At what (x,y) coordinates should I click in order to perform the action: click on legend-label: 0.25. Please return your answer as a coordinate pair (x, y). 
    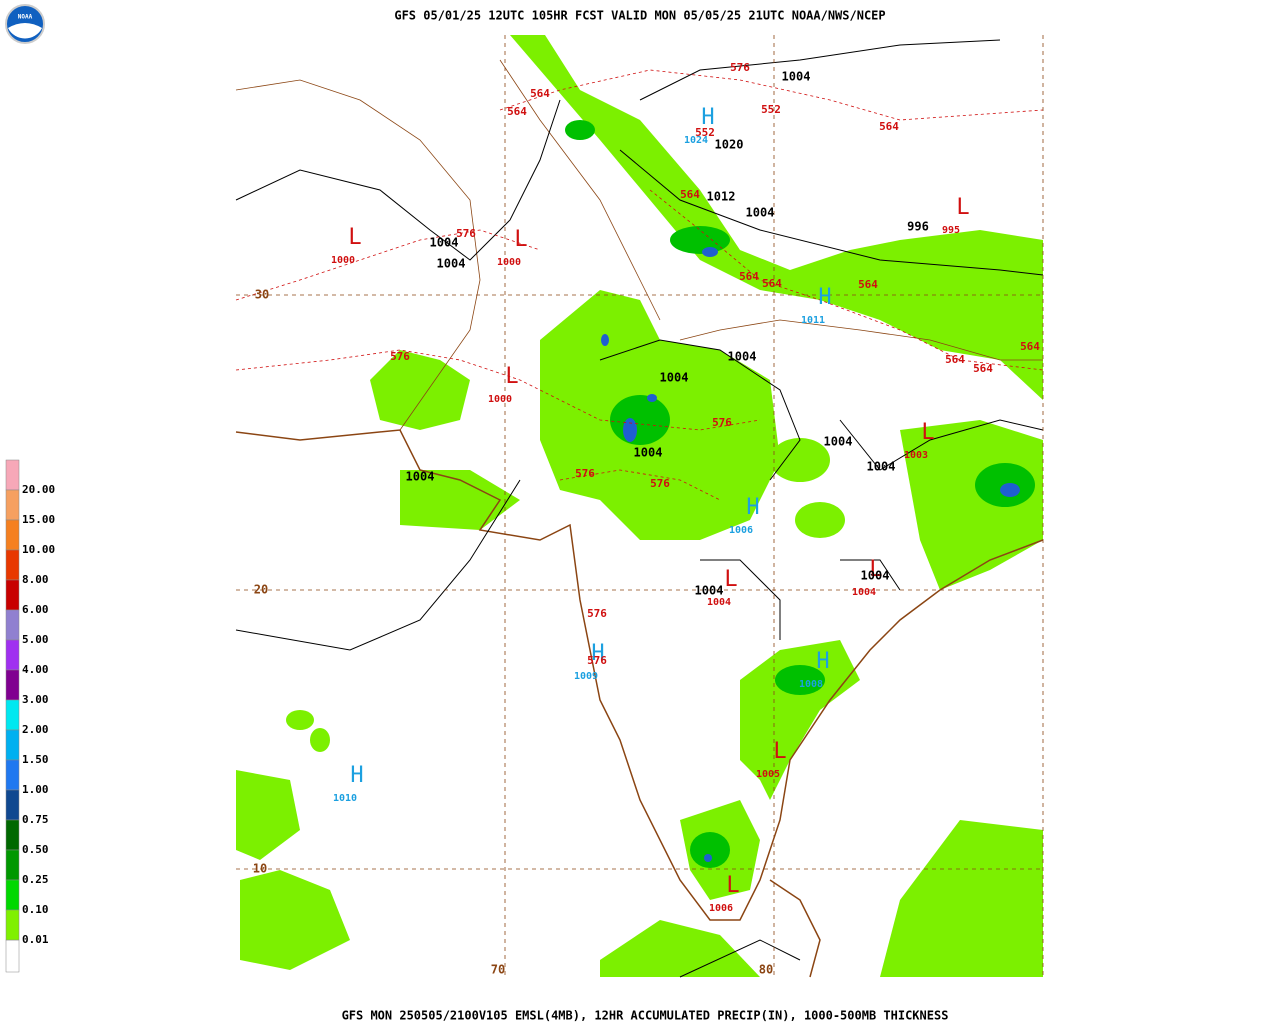
    Looking at the image, I should click on (35, 879).